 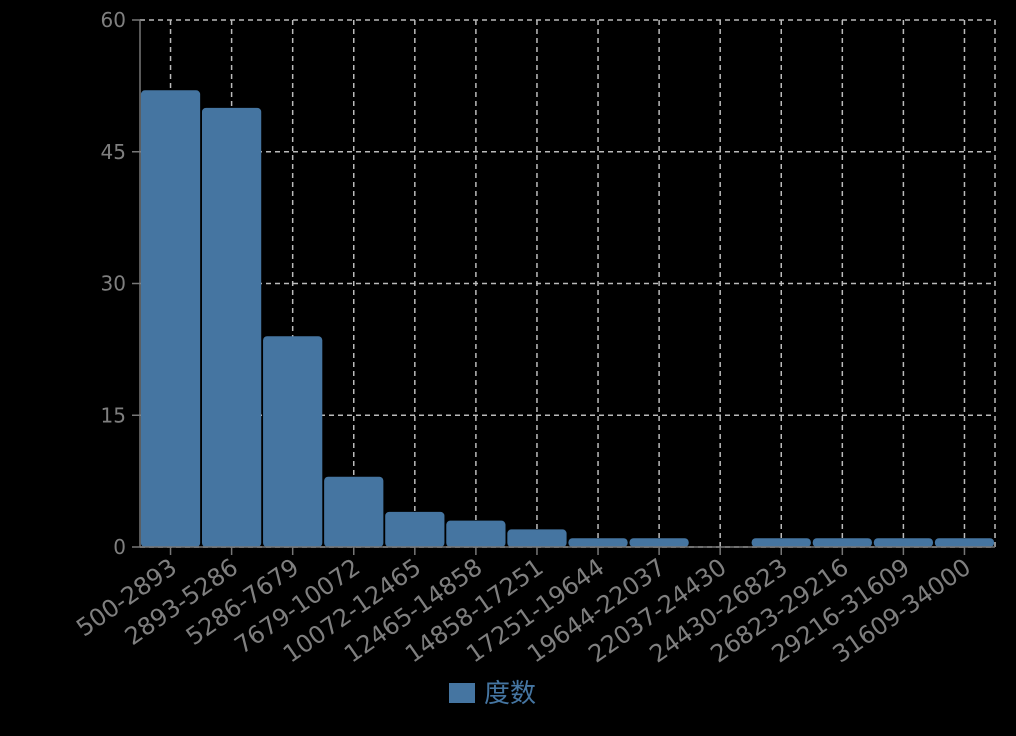 What do you see at coordinates (113, 284) in the screenshot?
I see `y-tick-label: 30` at bounding box center [113, 284].